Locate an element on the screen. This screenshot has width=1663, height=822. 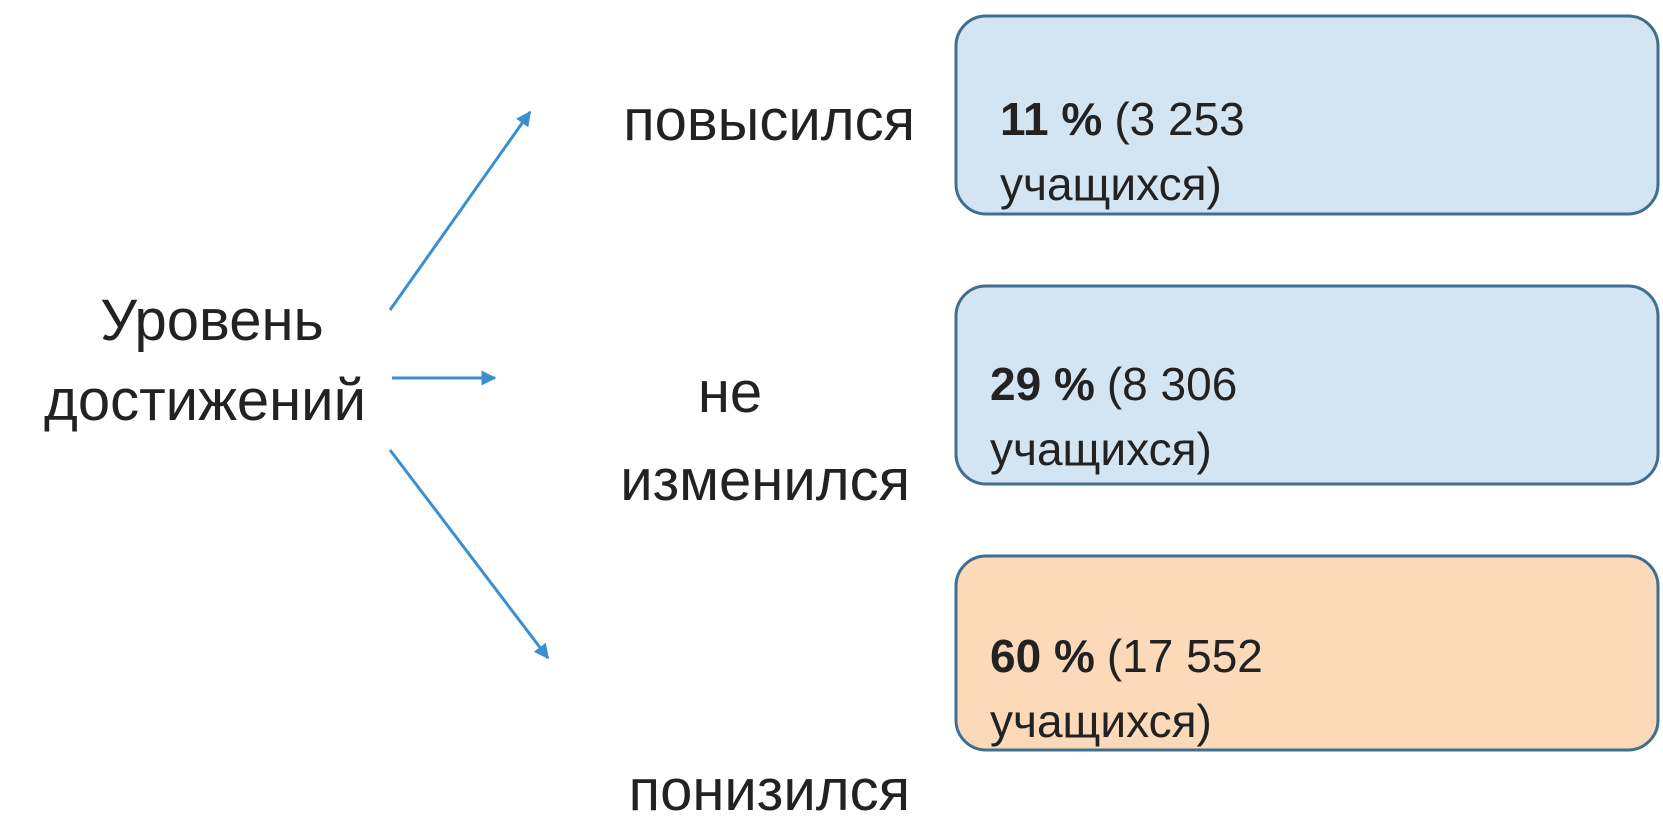
count: (3 253 is located at coordinates (1179, 119).